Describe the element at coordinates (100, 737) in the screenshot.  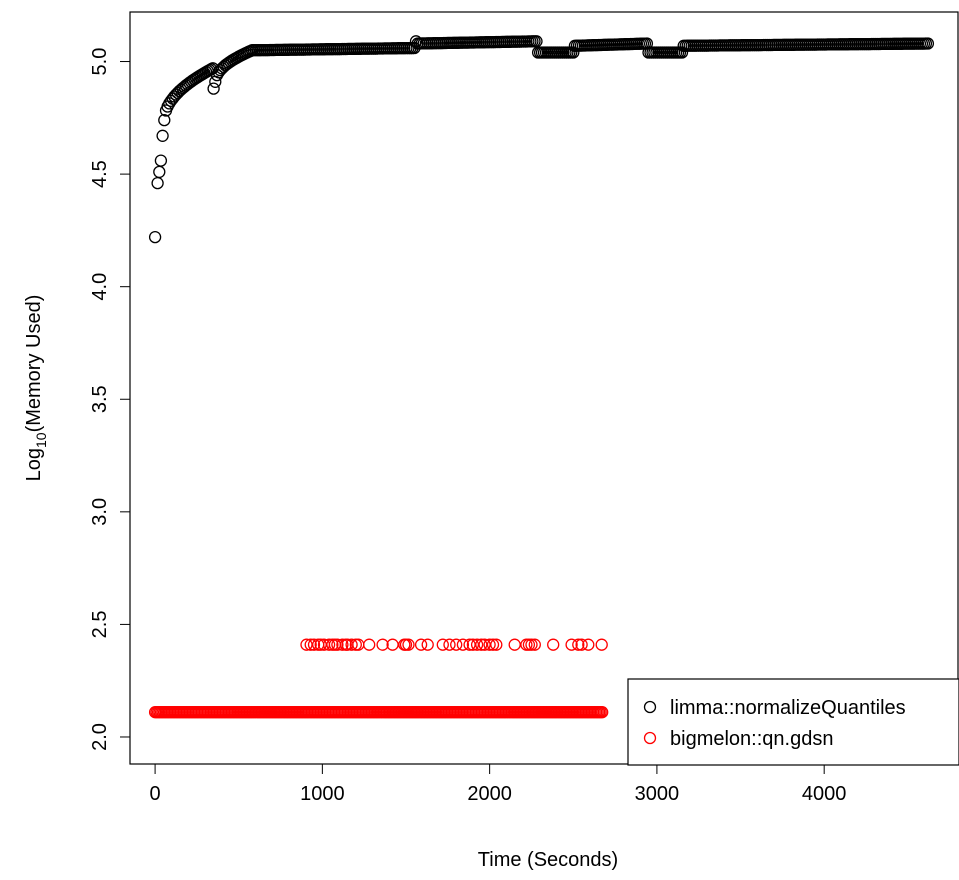
I see `y-tick-label: 2.0` at that location.